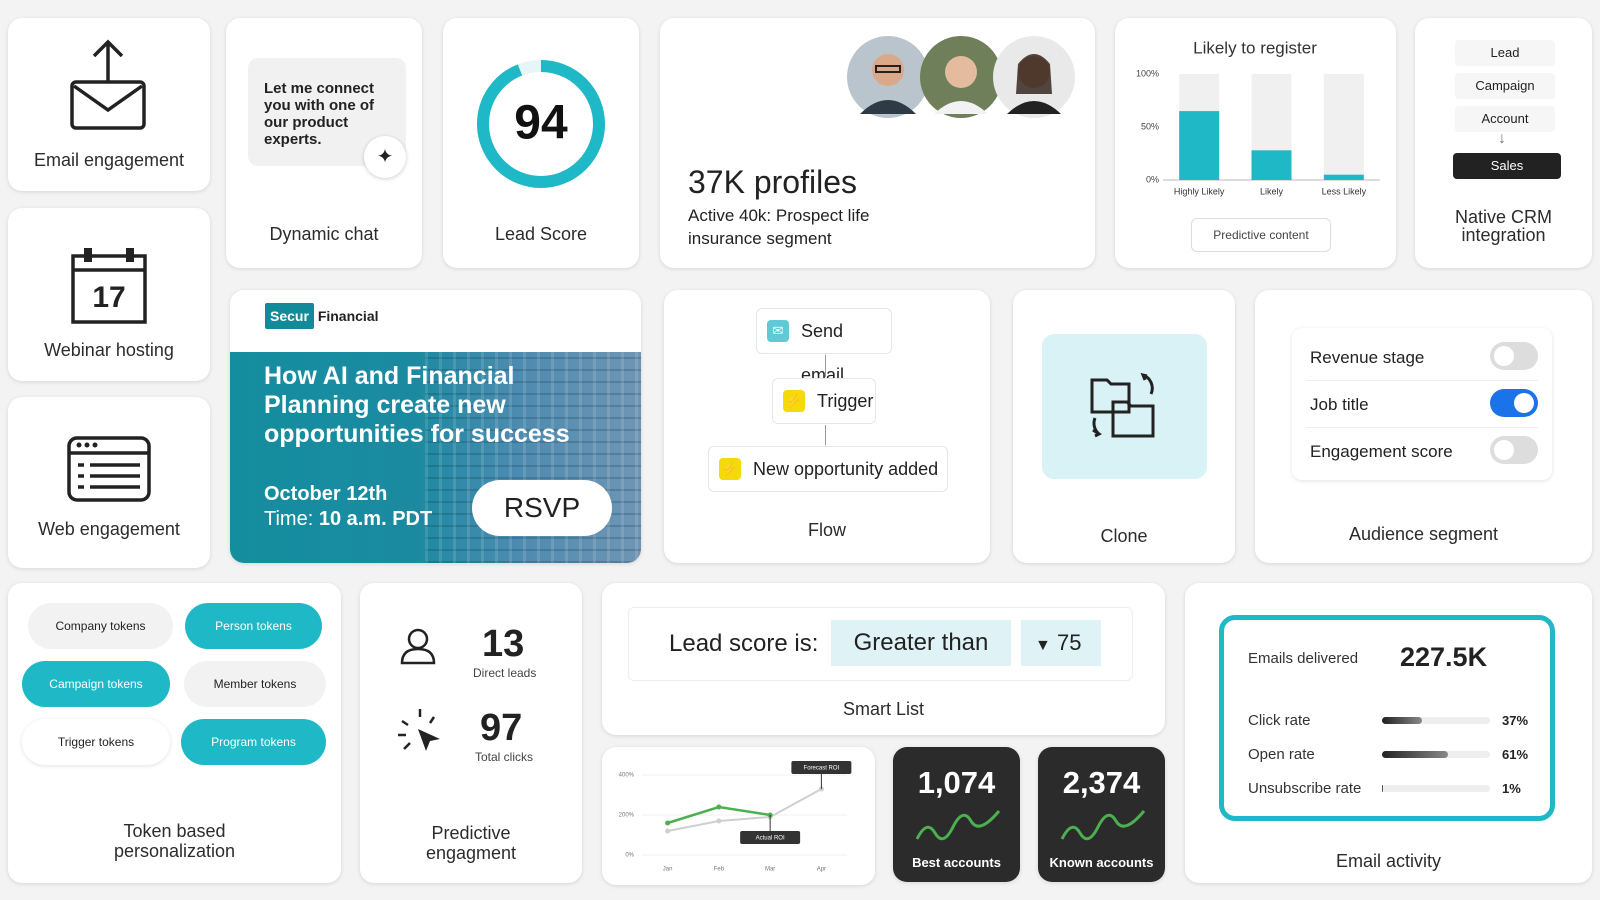 The image size is (1600, 900). I want to click on ring-arc, so click(541, 124).